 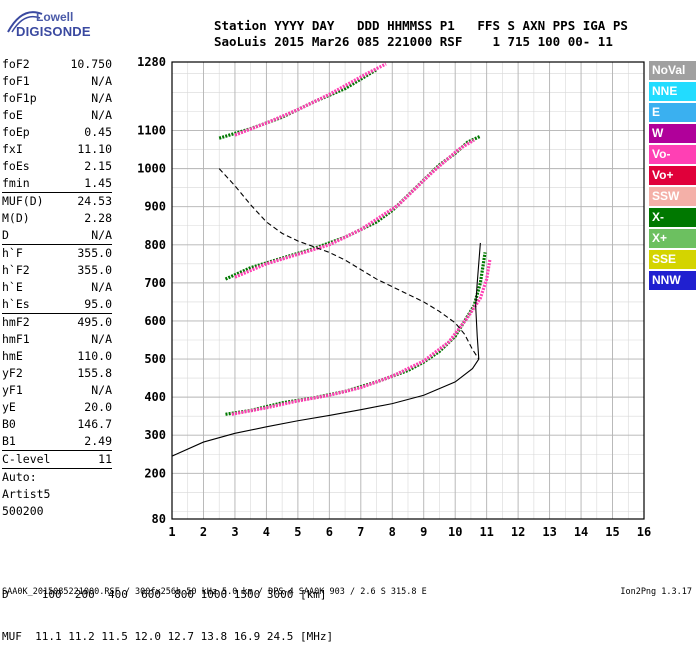 I want to click on x-tick-label: 4, so click(x=266, y=532).